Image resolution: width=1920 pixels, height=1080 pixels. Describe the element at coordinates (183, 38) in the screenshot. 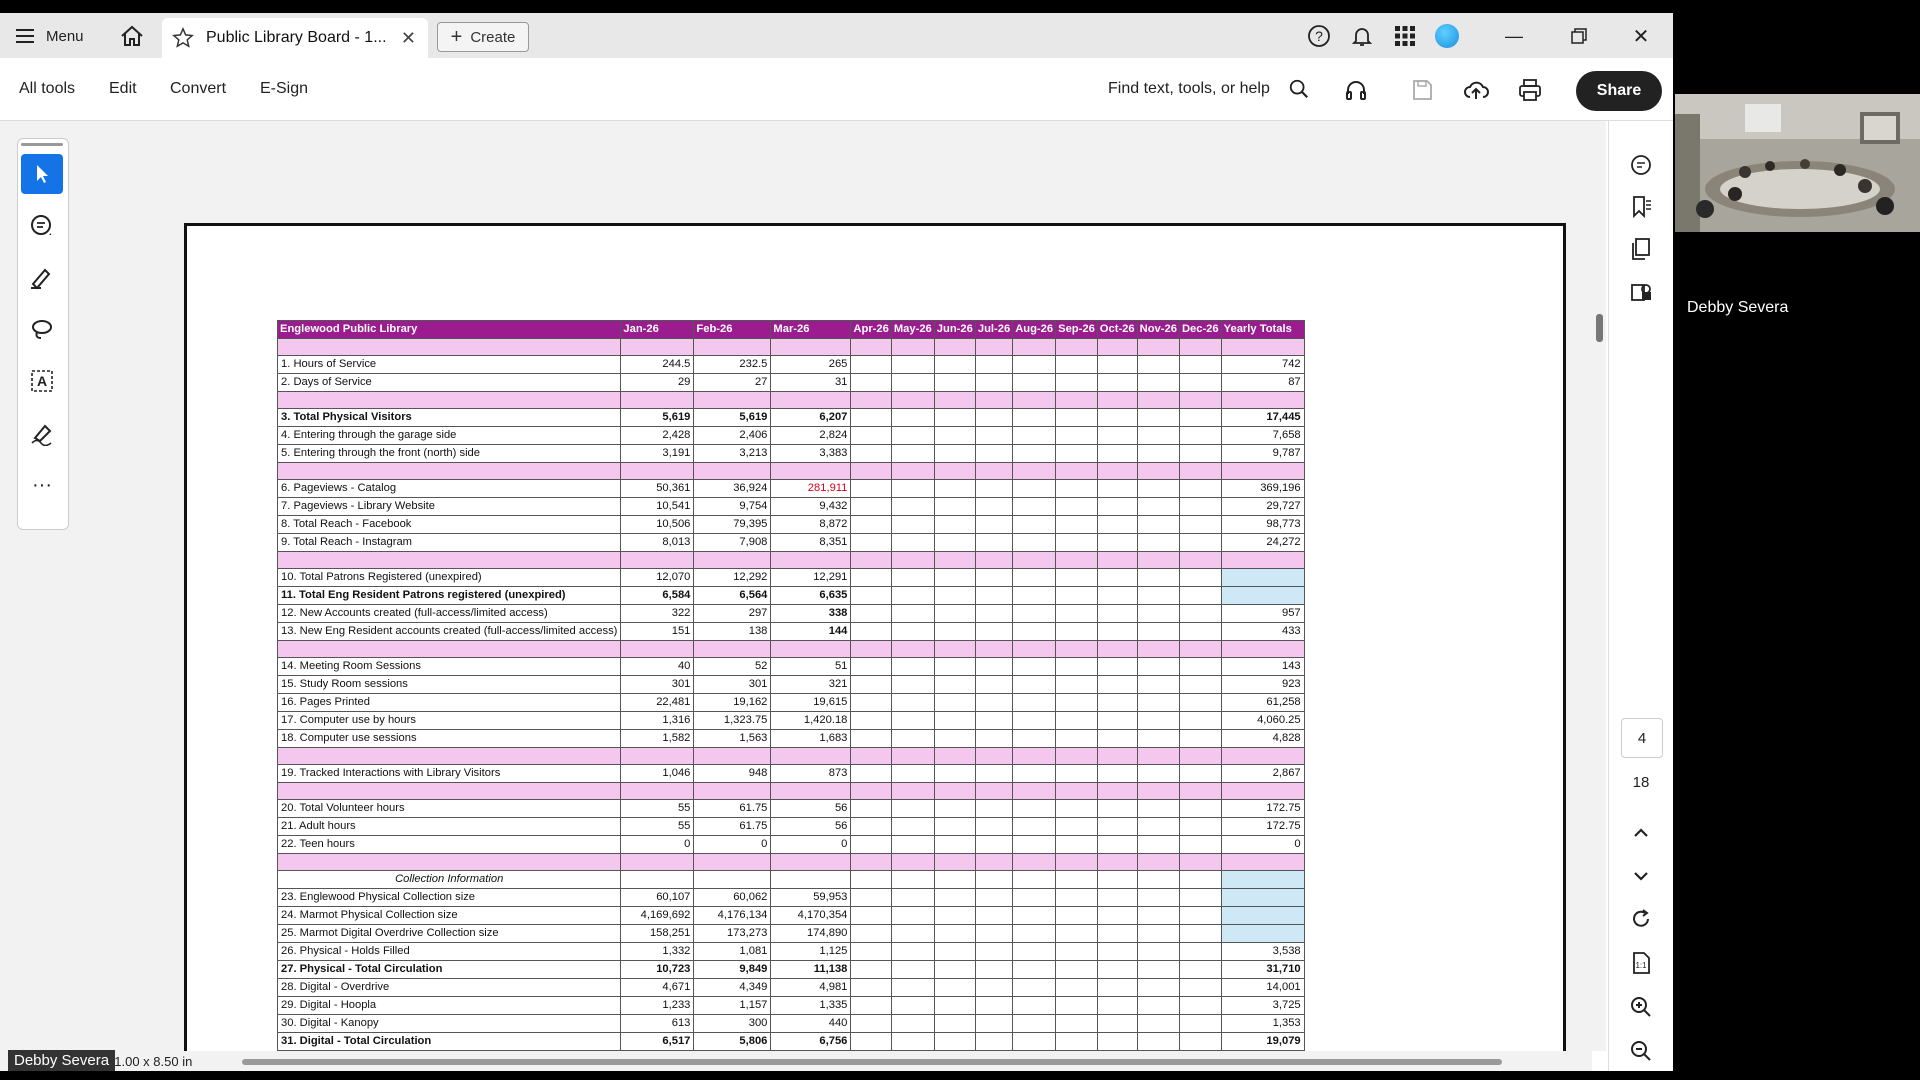

I see `star-icon` at that location.